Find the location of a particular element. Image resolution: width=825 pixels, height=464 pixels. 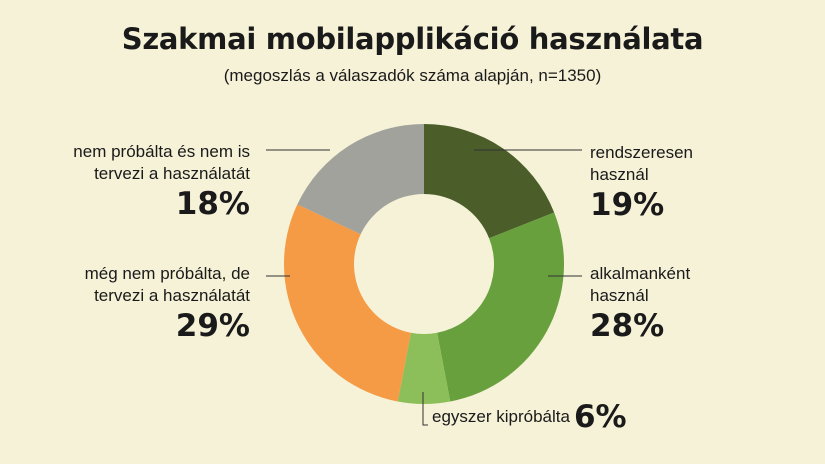

slice-label-percent: 6% is located at coordinates (600, 417).